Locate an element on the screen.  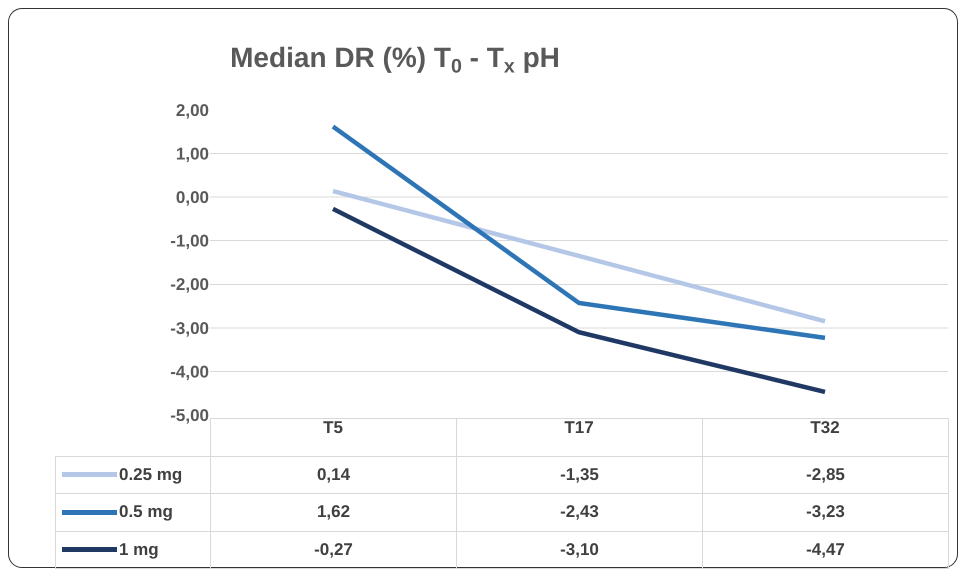
y-tick-label: 0,00 is located at coordinates (192, 198).